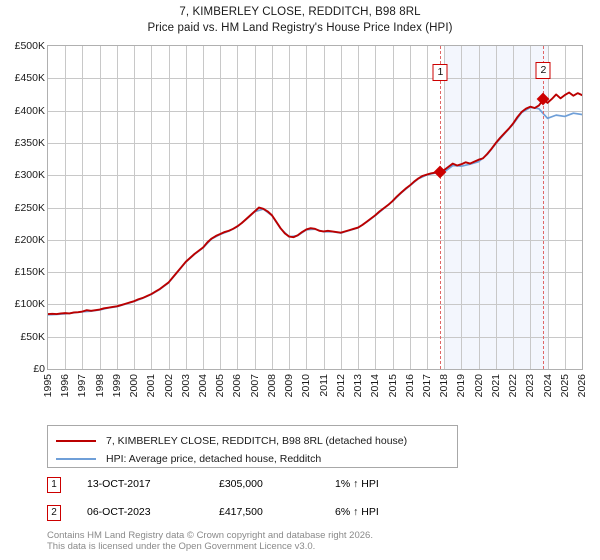 This screenshot has width=600, height=560. I want to click on x-axis-tick-label: 2004, so click(203, 386).